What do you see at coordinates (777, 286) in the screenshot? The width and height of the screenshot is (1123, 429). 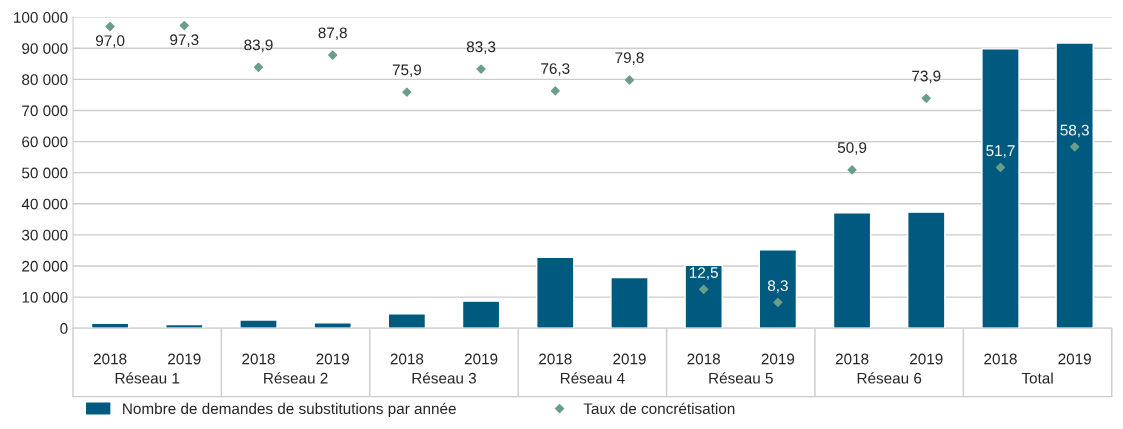 I see `data-label: 8,3` at bounding box center [777, 286].